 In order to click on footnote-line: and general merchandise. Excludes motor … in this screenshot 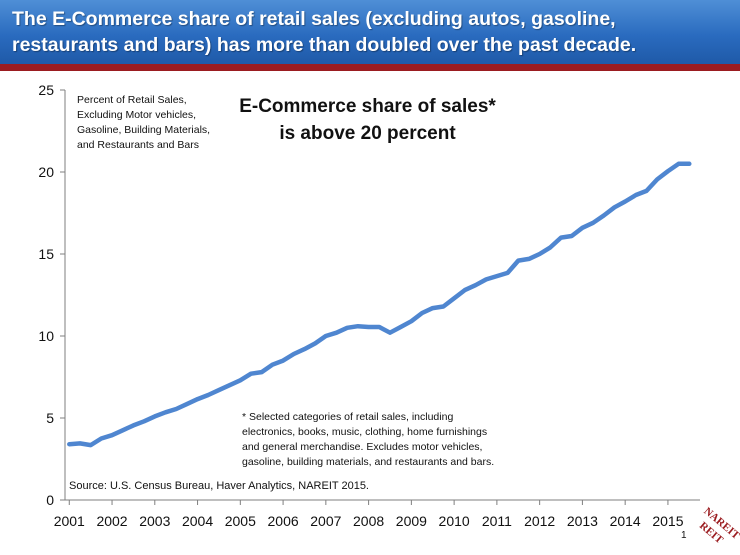, I will do `click(362, 447)`.